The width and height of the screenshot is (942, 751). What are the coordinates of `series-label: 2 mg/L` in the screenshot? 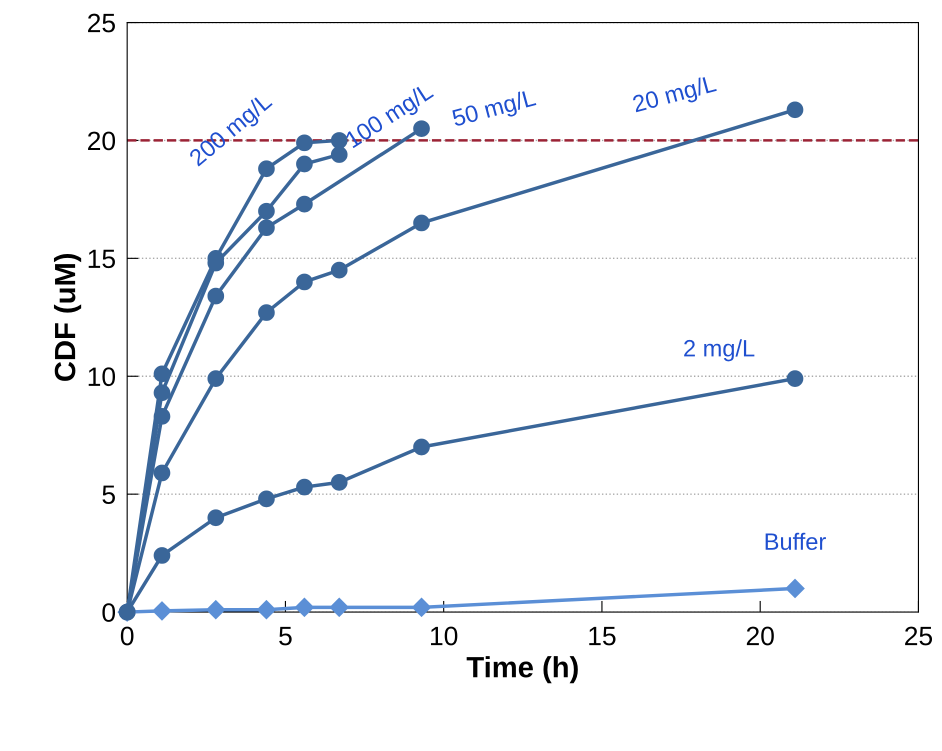 It's located at (719, 350).